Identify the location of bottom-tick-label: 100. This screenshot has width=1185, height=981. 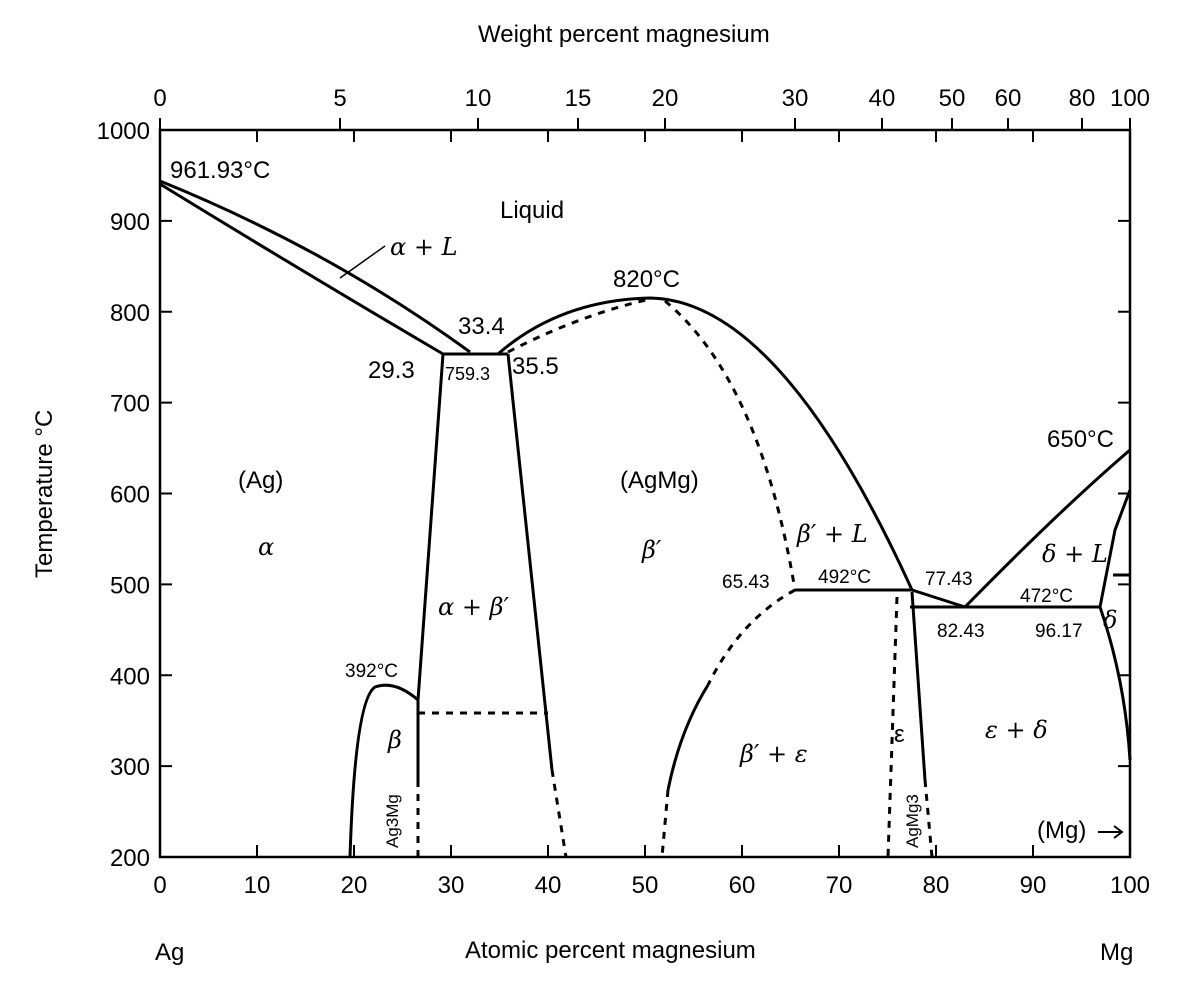
(1130, 885).